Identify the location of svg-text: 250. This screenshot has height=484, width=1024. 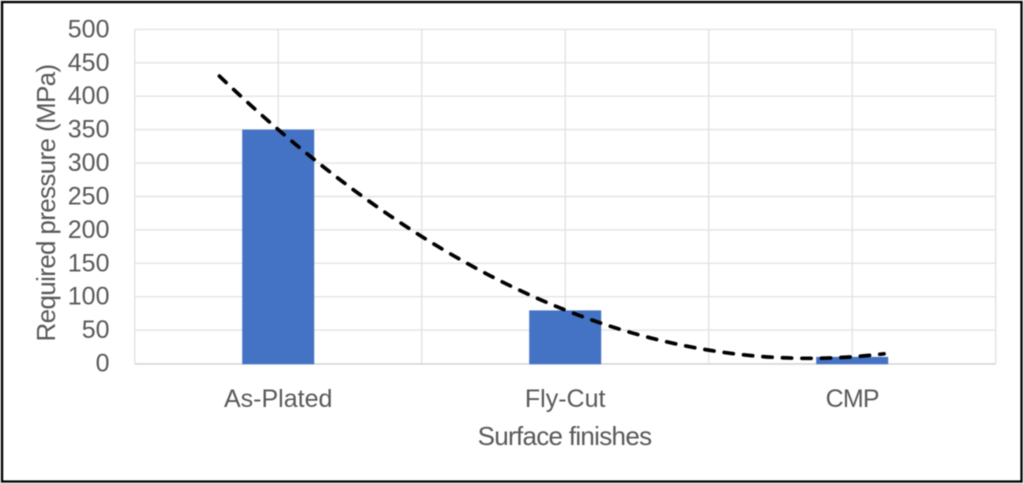
(89, 197).